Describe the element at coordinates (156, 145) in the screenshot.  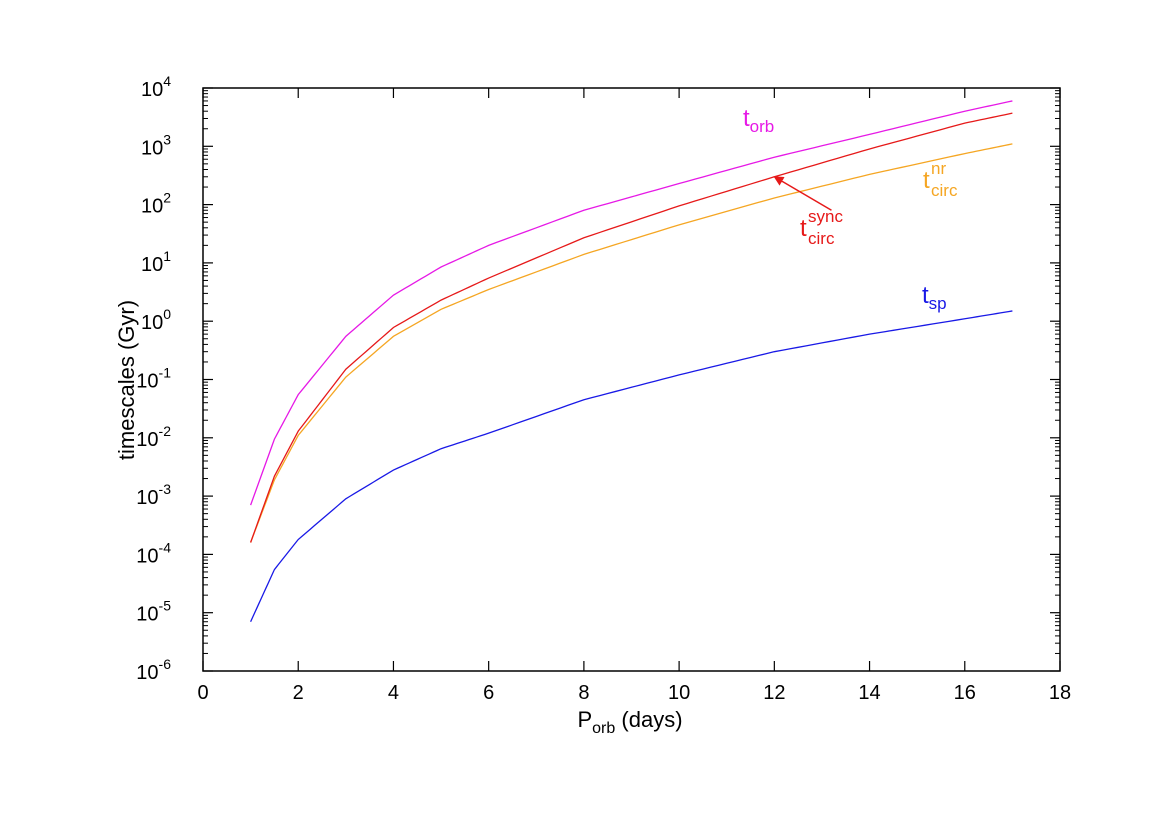
I see `y-tick-label: 10³` at that location.